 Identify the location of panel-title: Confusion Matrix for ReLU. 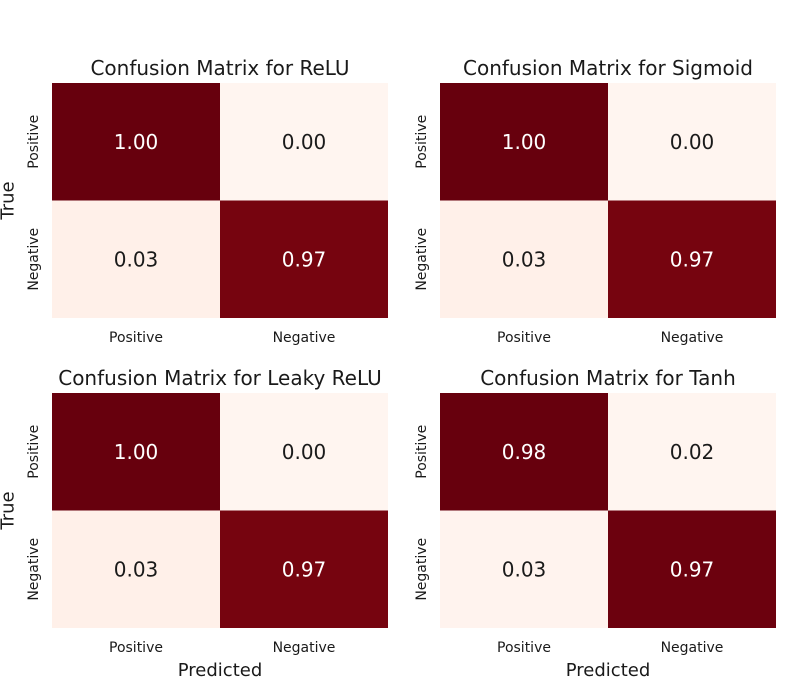
(219, 68).